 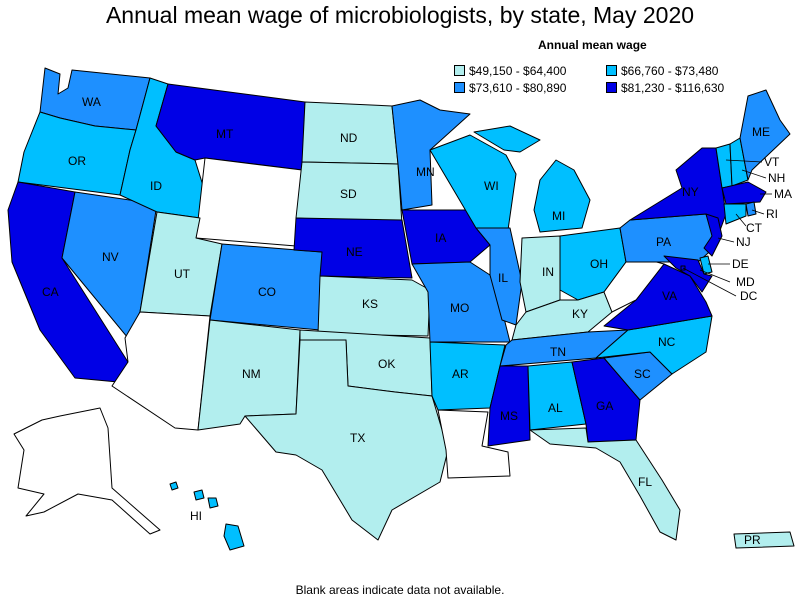 What do you see at coordinates (503, 278) in the screenshot?
I see `label-IL: IL` at bounding box center [503, 278].